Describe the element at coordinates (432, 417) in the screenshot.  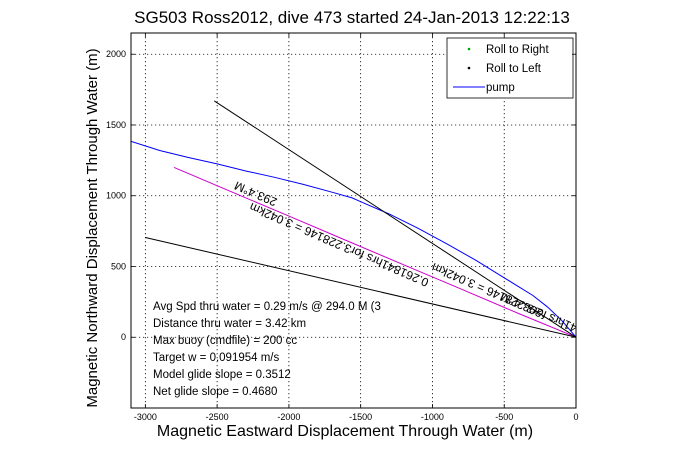
I see `x-tick-label: -1000` at that location.